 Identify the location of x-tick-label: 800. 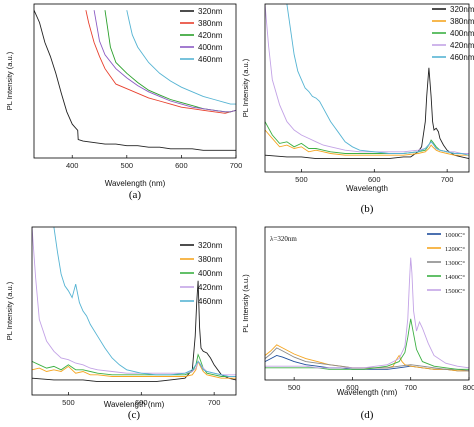
(468, 387).